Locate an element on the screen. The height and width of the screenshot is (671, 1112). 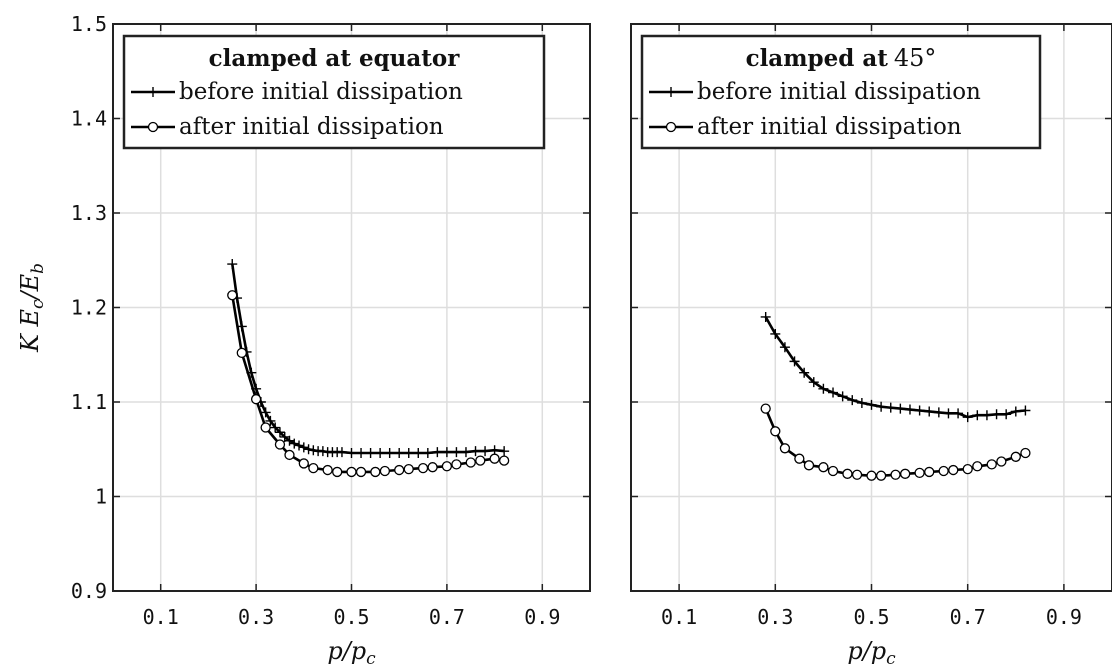
y-axis-label: K Ec/Eb is located at coordinates (32, 308).